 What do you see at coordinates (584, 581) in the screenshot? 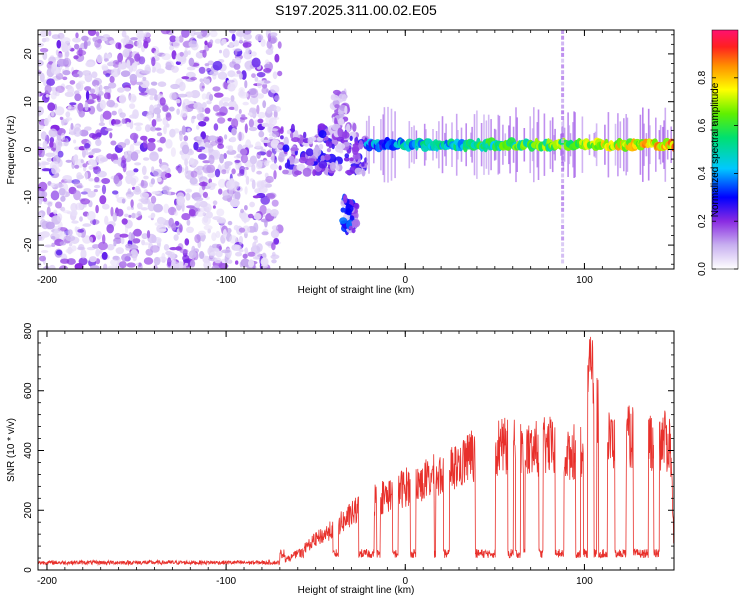
I see `x-tick-label: 100` at bounding box center [584, 581].